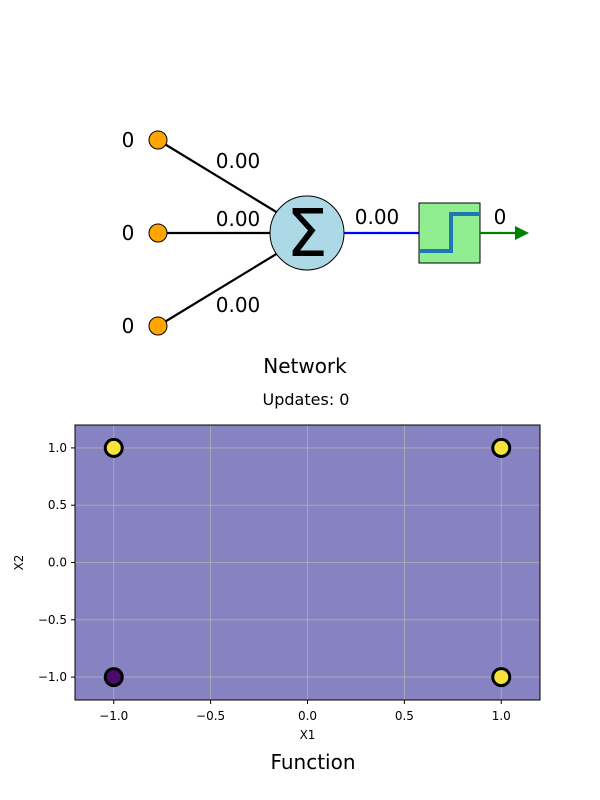 The height and width of the screenshot is (800, 600). I want to click on input-value-2: 0, so click(128, 233).